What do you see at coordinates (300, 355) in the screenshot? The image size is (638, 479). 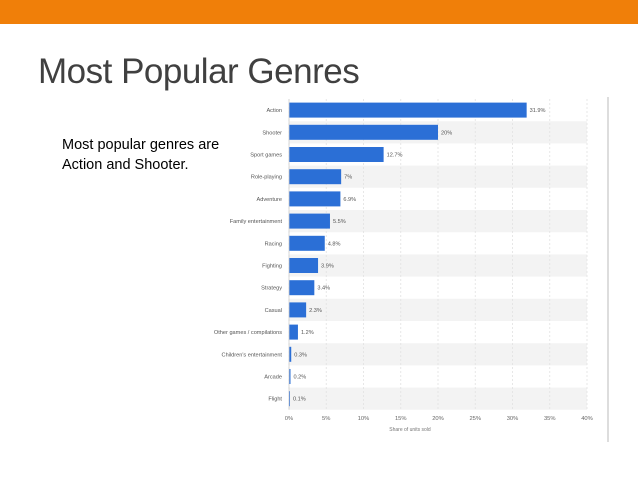 I see `value-label: 0.3%` at bounding box center [300, 355].